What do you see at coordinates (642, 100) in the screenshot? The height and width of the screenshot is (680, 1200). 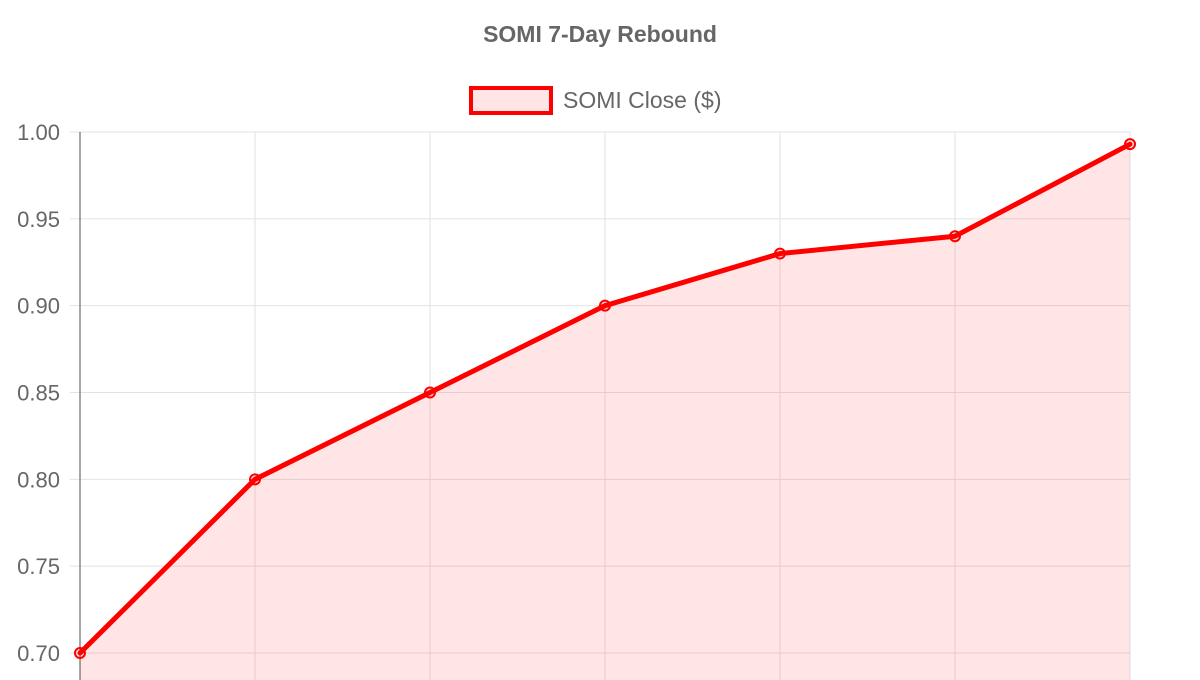 I see `legend-label: SOMI Close ($)` at bounding box center [642, 100].